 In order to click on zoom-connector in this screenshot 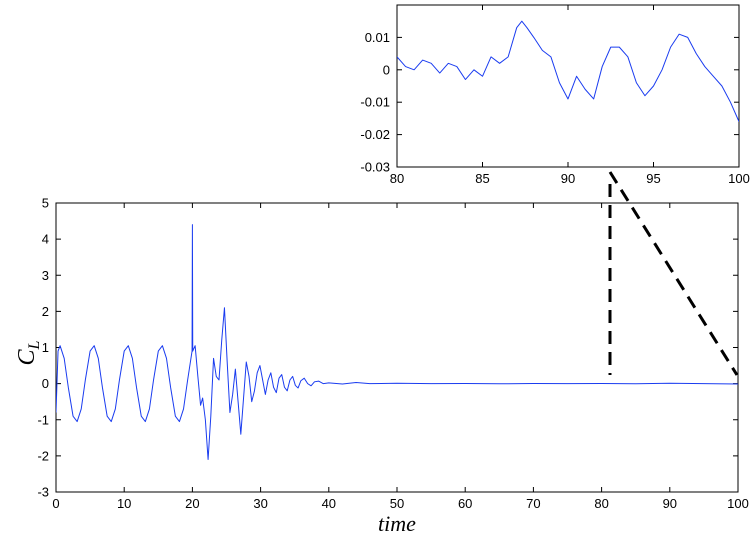, I will do `click(673, 273)`.